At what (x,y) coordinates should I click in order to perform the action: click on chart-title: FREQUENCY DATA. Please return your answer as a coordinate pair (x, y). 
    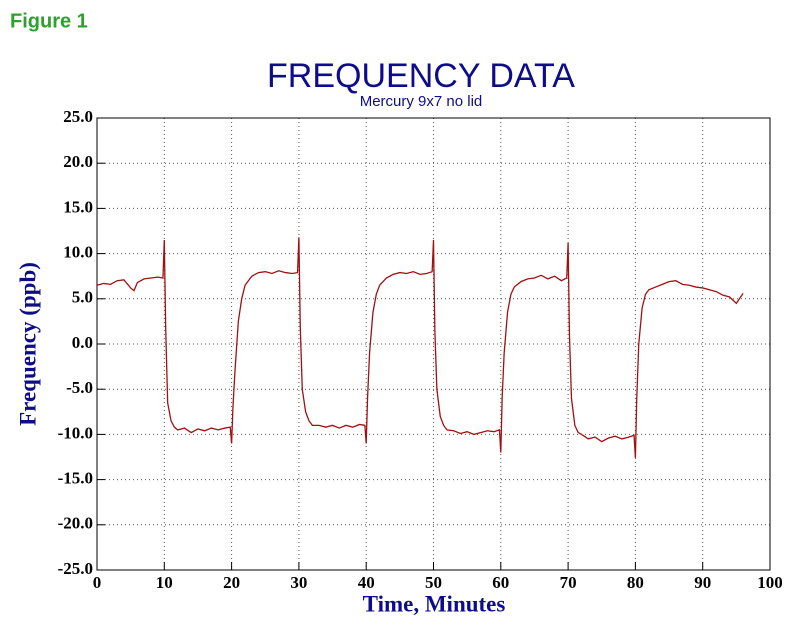
    Looking at the image, I should click on (421, 76).